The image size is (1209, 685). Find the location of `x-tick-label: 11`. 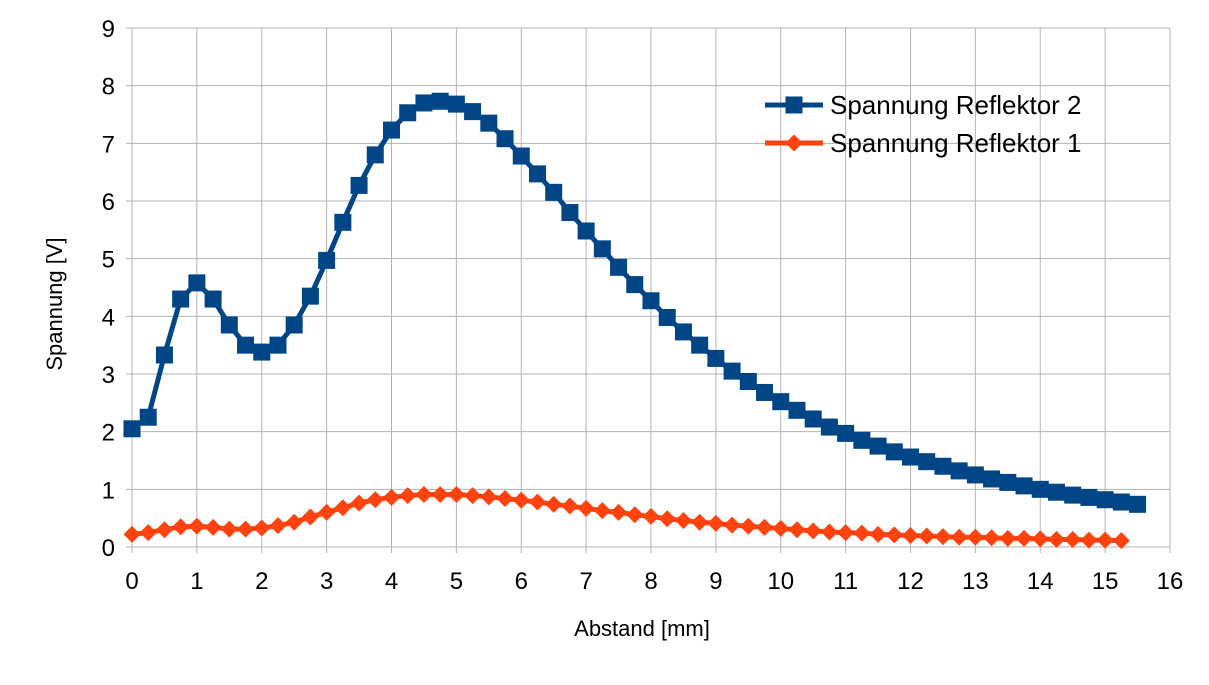

x-tick-label: 11 is located at coordinates (845, 581).